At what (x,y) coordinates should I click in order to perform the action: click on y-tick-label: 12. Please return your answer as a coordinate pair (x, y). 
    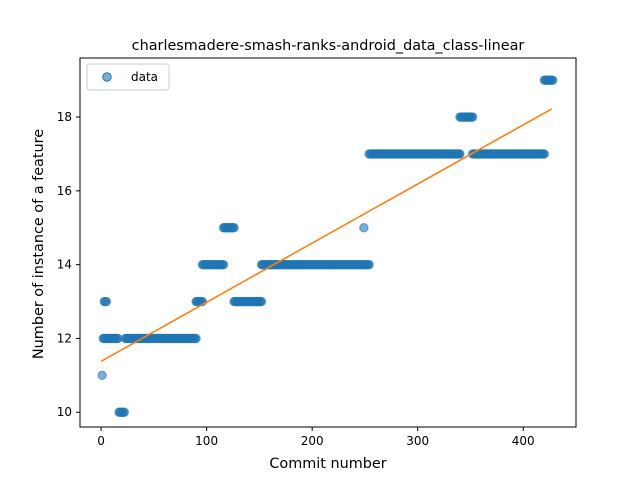
    Looking at the image, I should click on (64, 338).